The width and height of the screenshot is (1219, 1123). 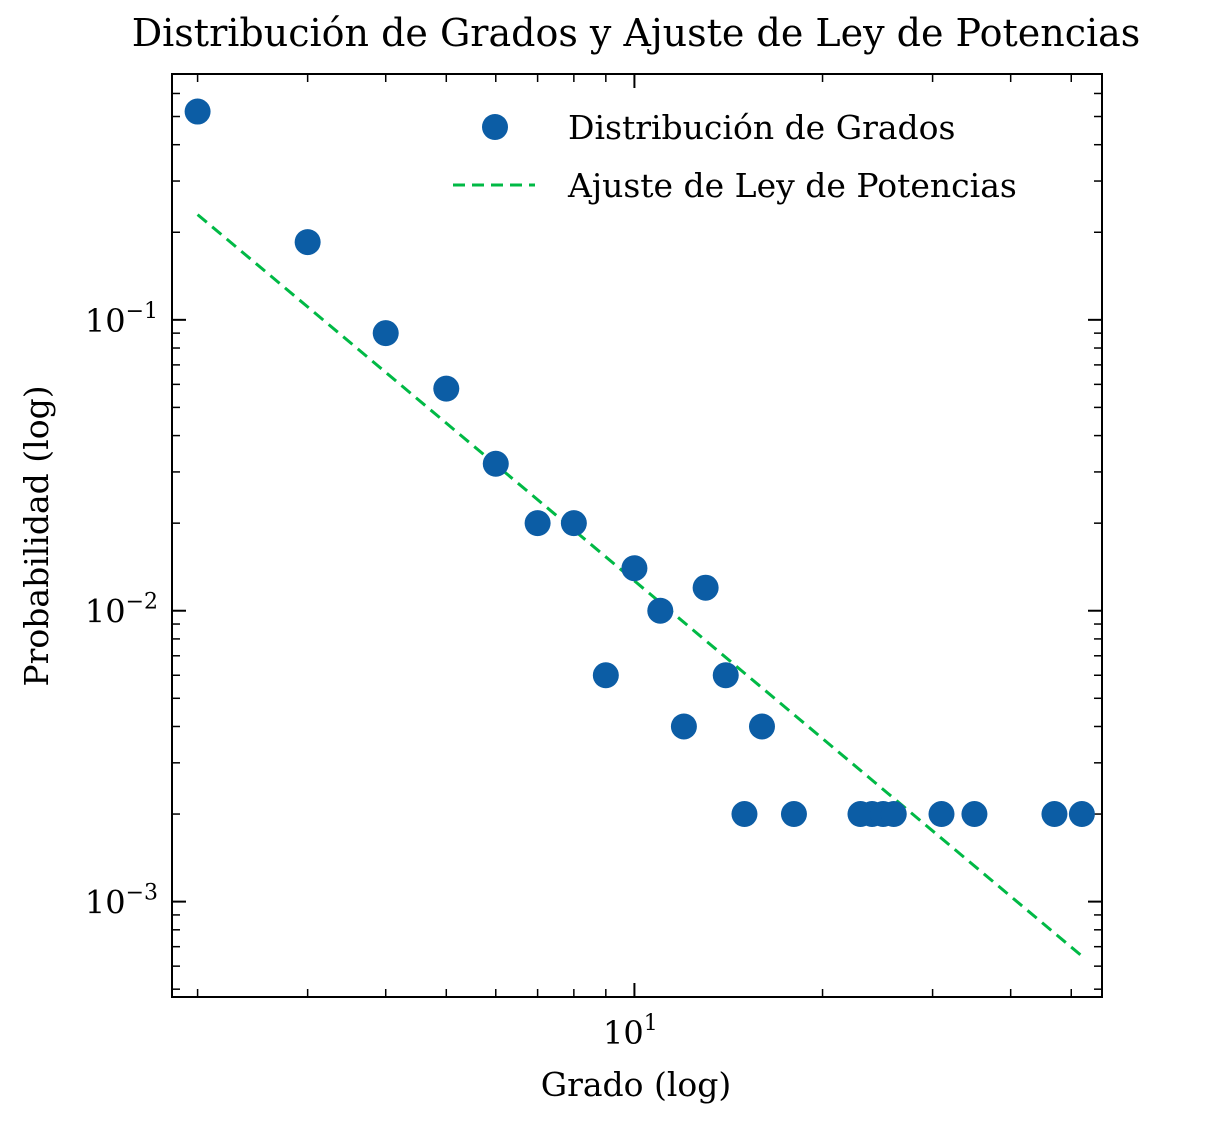 I want to click on legend-scatter-marker, so click(x=495, y=127).